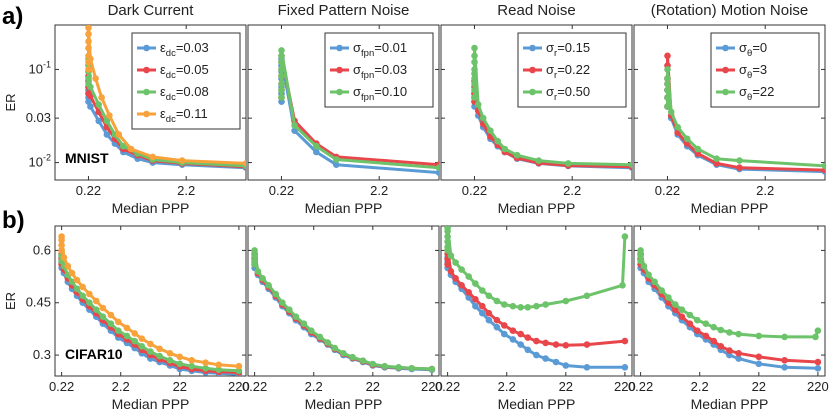  What do you see at coordinates (151, 10) in the screenshot?
I see `panel-title: Dark Current` at bounding box center [151, 10].